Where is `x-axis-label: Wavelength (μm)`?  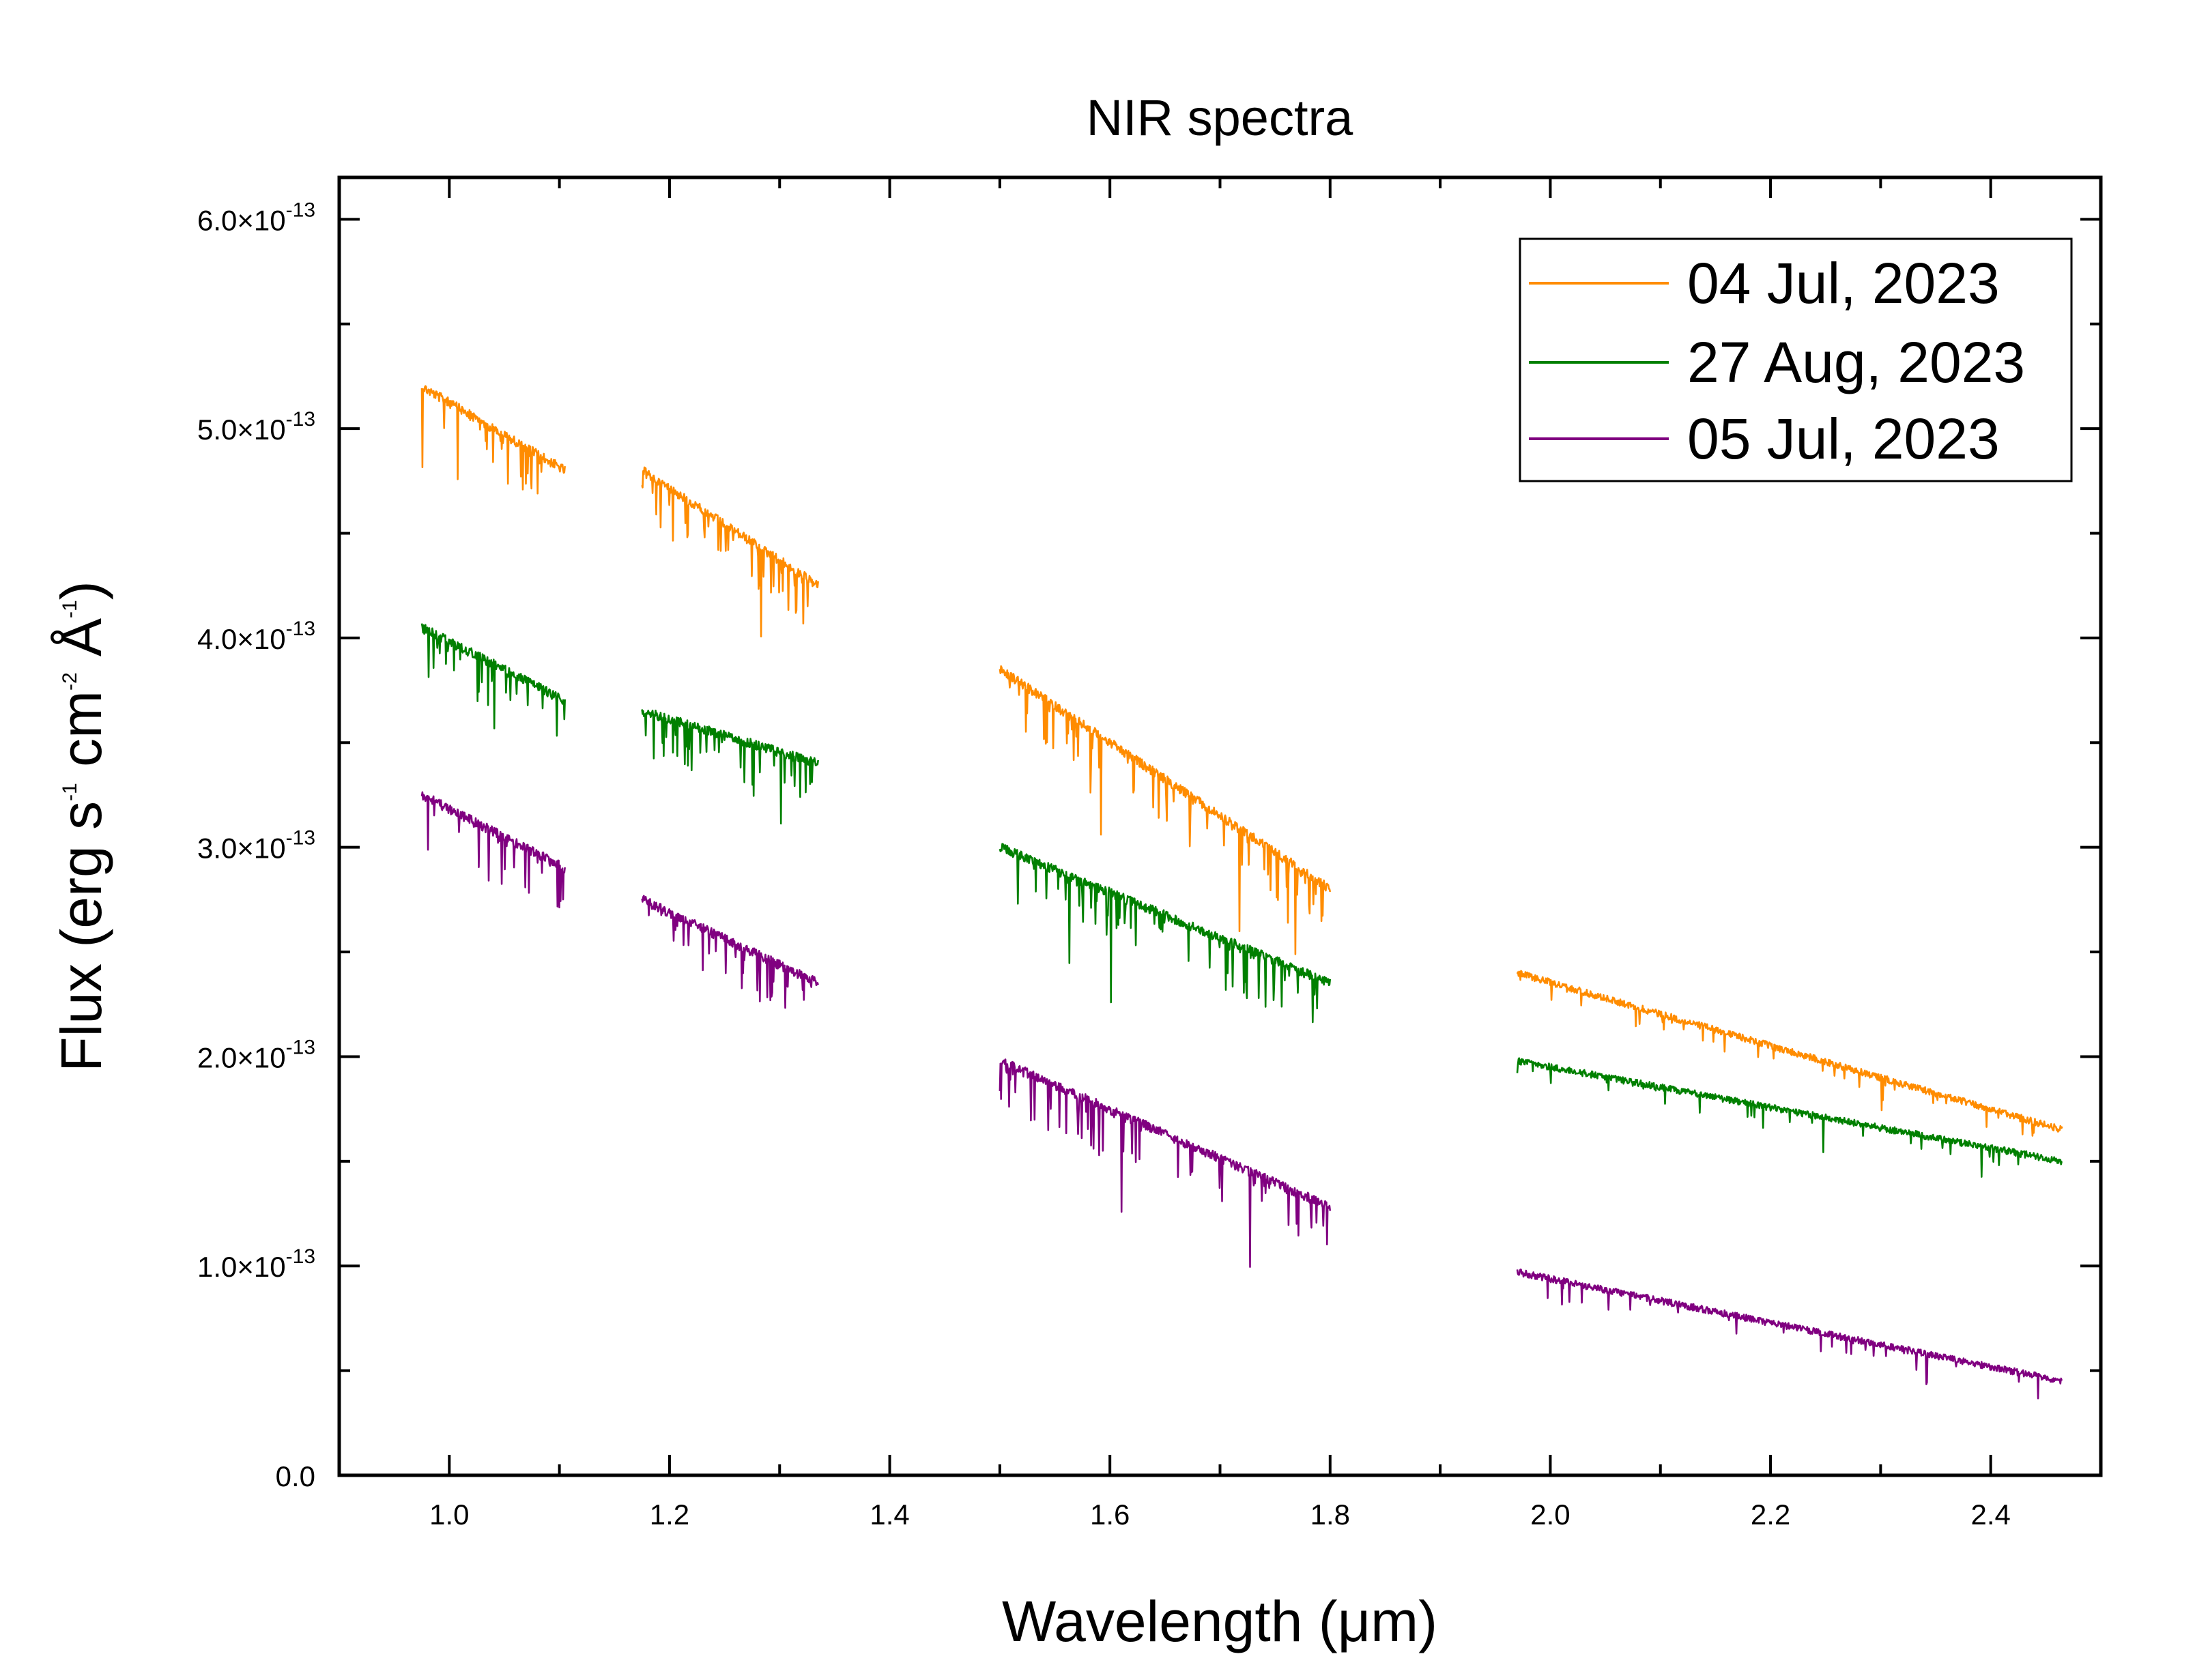 x-axis-label: Wavelength (μm) is located at coordinates (1219, 1621).